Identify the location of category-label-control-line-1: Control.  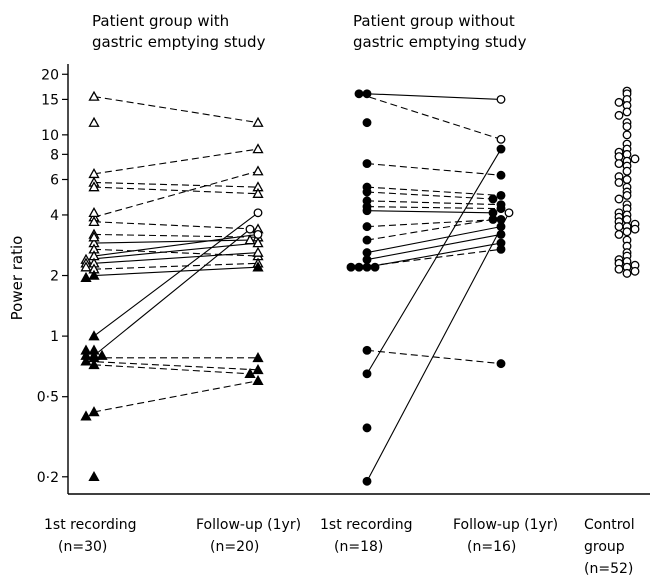
(609, 525).